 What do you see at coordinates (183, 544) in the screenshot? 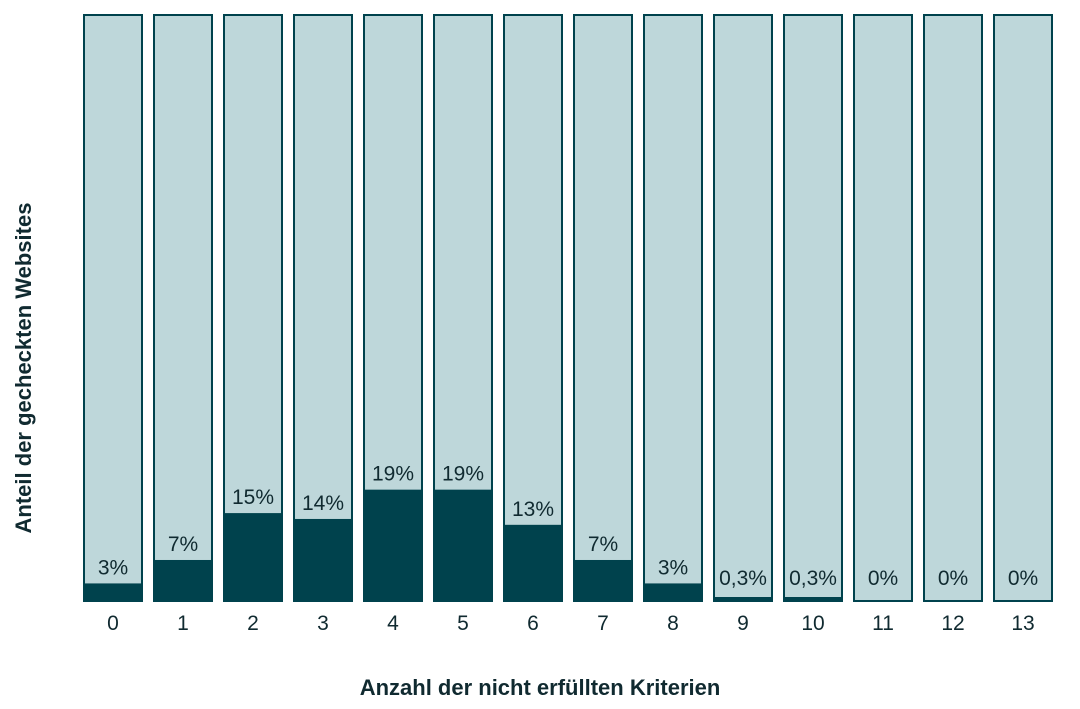
I see `value-label-1: 7%` at bounding box center [183, 544].